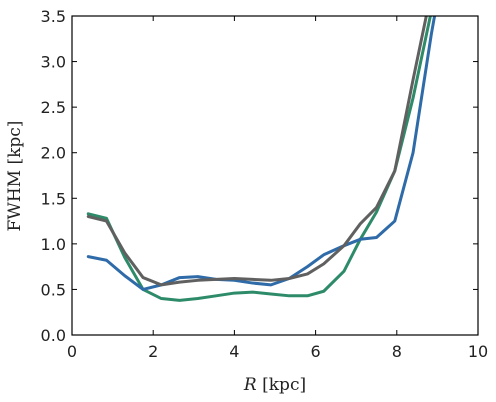 This screenshot has height=402, width=496. Describe the element at coordinates (53, 244) in the screenshot. I see `y-tick-label: 1.0` at that location.